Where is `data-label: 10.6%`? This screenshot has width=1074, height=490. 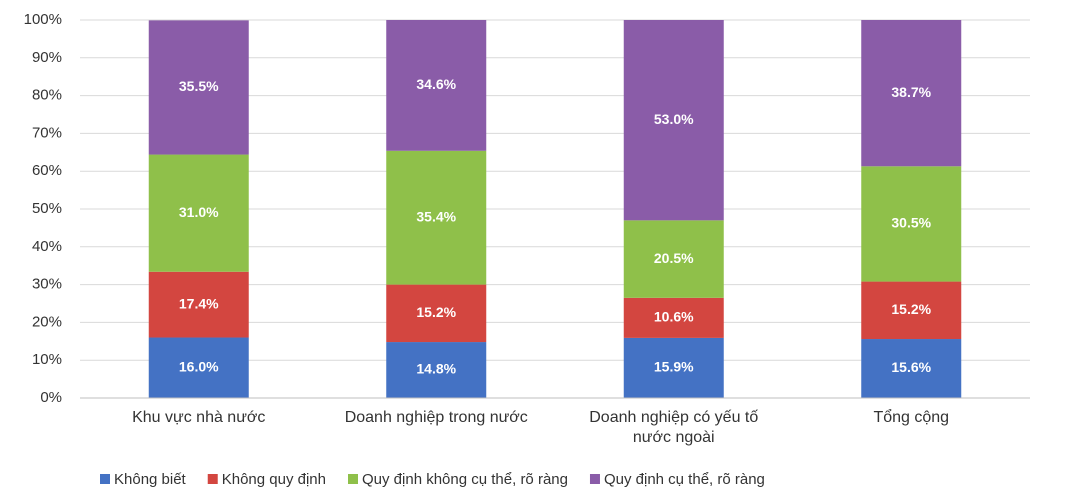
data-label: 10.6% is located at coordinates (674, 317).